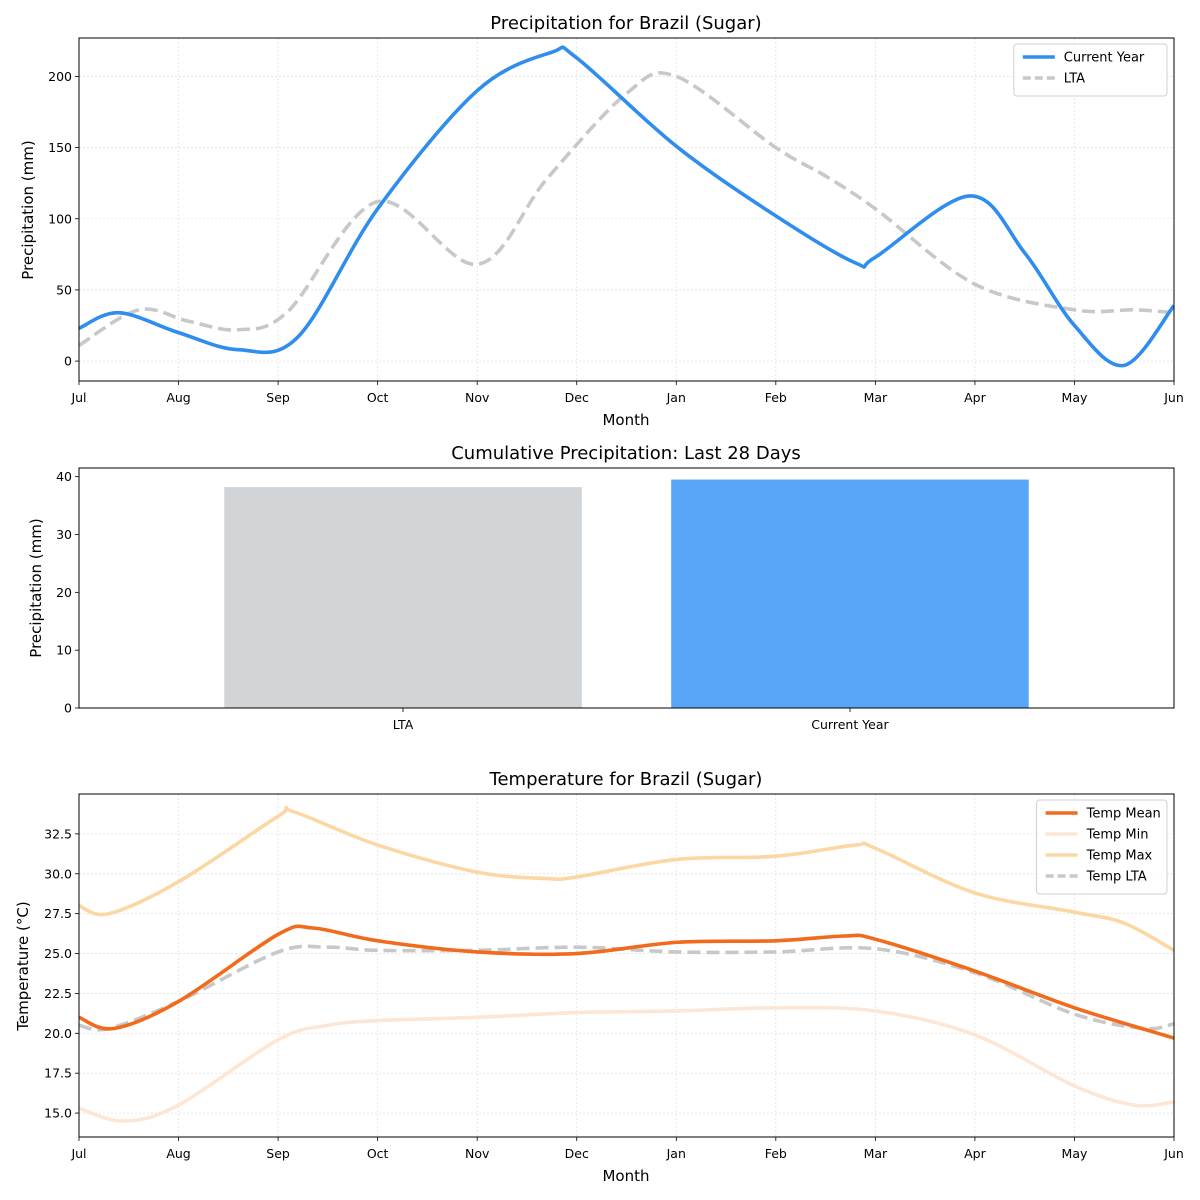 The width and height of the screenshot is (1200, 1200). Describe the element at coordinates (850, 593) in the screenshot. I see `bar-current-year` at that location.